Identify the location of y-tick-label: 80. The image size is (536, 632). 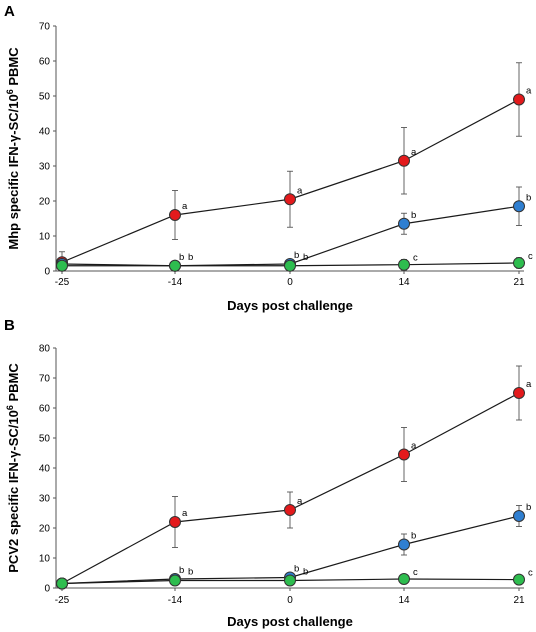
(45, 349).